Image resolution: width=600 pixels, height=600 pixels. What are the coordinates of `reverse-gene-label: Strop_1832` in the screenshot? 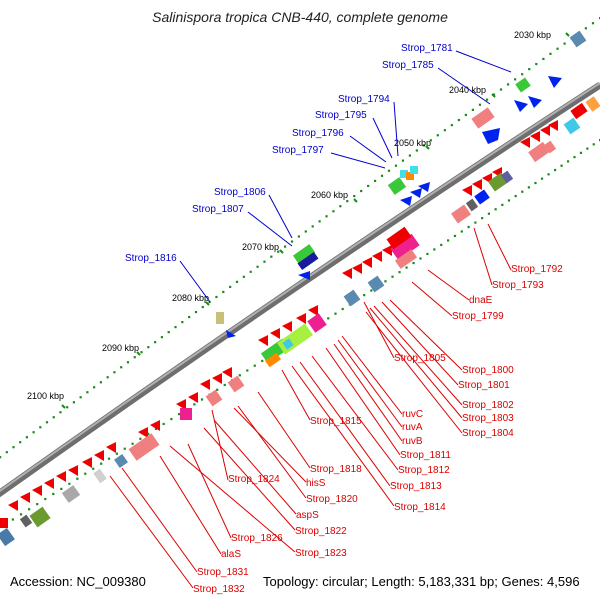 It's located at (219, 589).